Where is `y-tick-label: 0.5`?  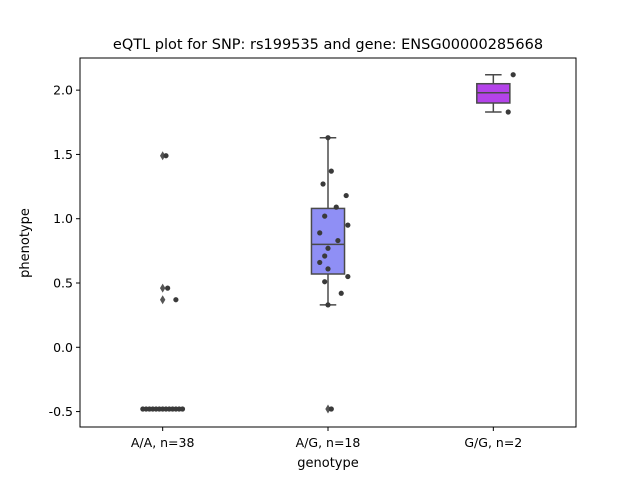
y-tick-label: 0.5 is located at coordinates (63, 283).